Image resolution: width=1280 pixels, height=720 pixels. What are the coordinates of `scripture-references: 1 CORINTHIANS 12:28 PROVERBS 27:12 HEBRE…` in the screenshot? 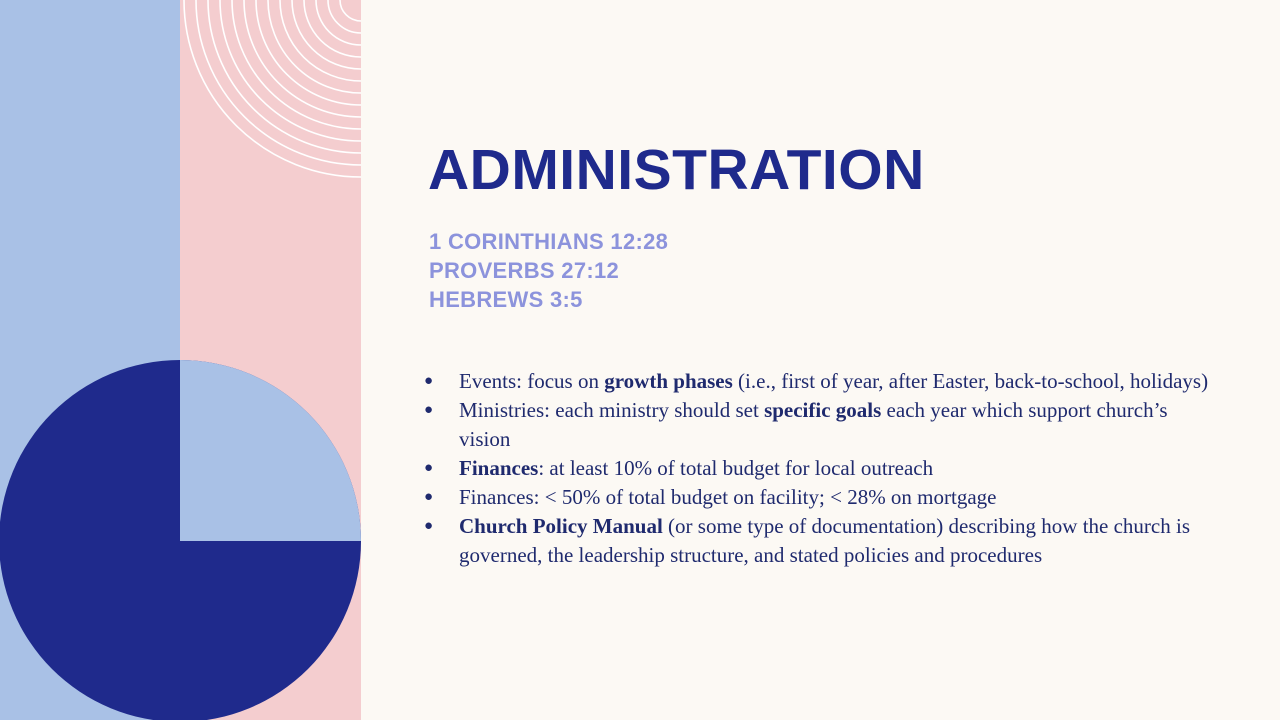 It's located at (548, 270).